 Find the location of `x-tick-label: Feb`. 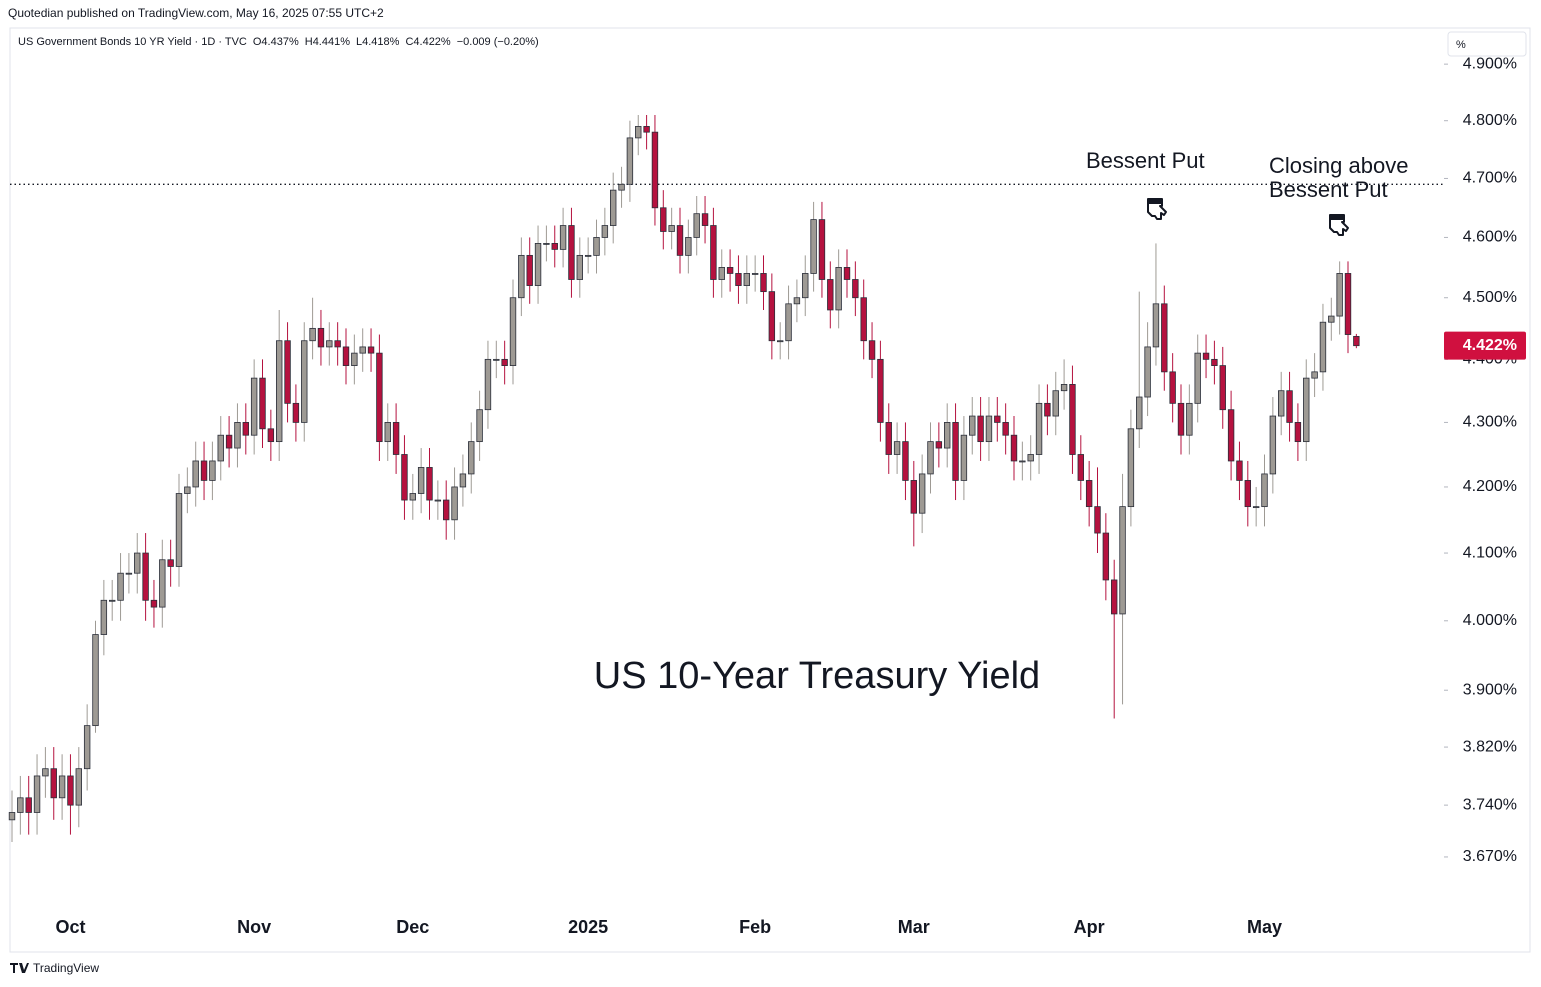

x-tick-label: Feb is located at coordinates (755, 927).